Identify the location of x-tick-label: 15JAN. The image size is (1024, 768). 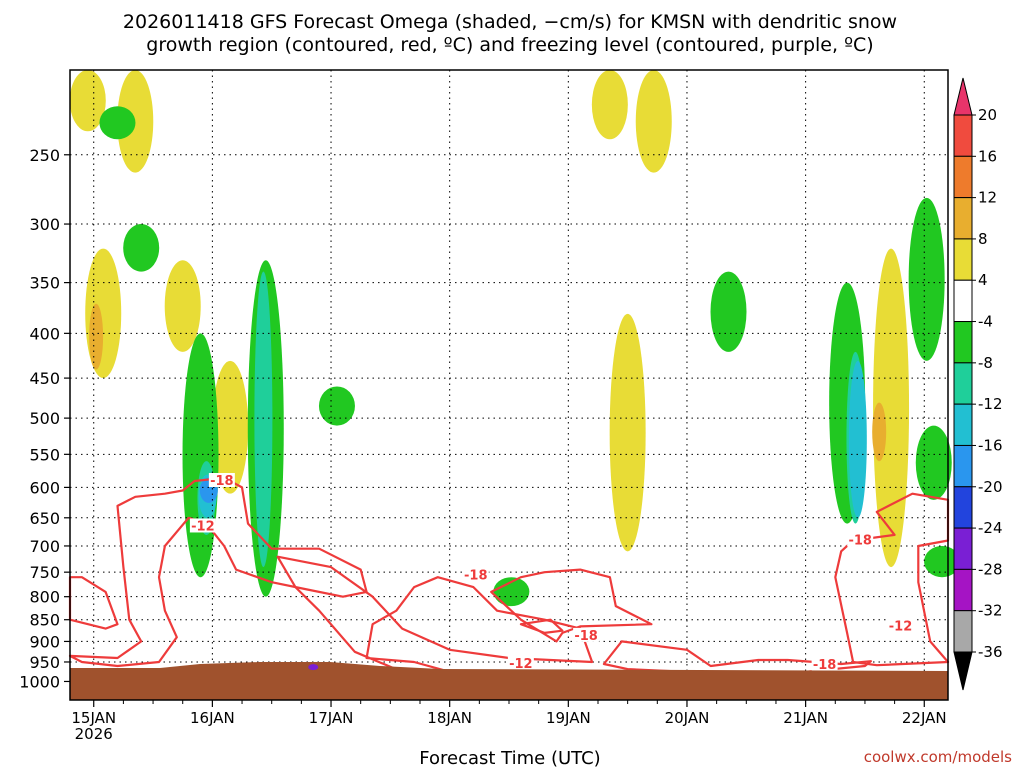
(93, 718).